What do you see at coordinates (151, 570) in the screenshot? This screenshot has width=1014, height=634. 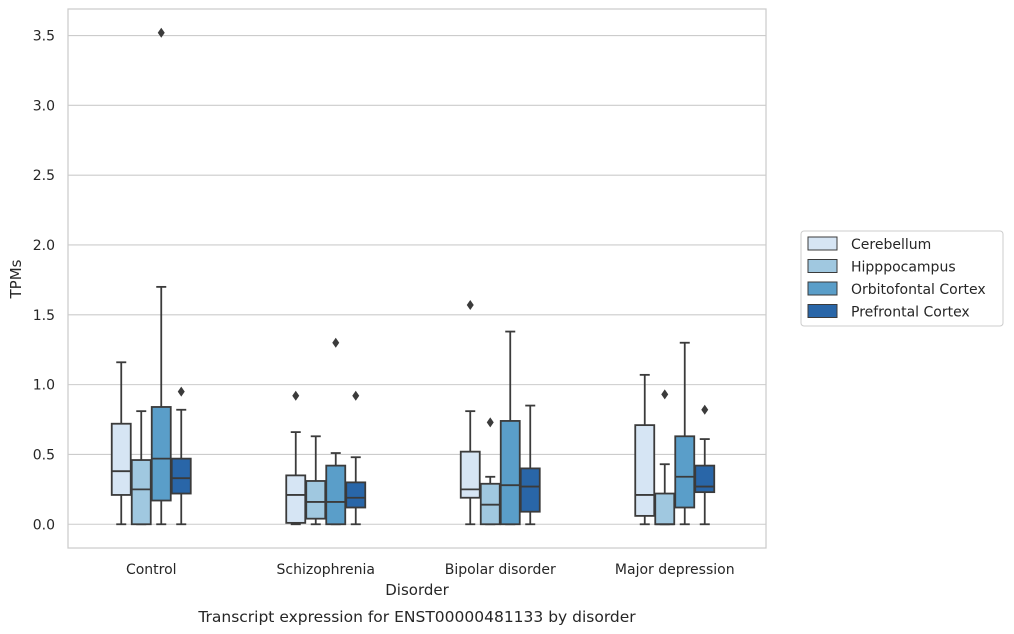 I see `x-tick-label: Control` at bounding box center [151, 570].